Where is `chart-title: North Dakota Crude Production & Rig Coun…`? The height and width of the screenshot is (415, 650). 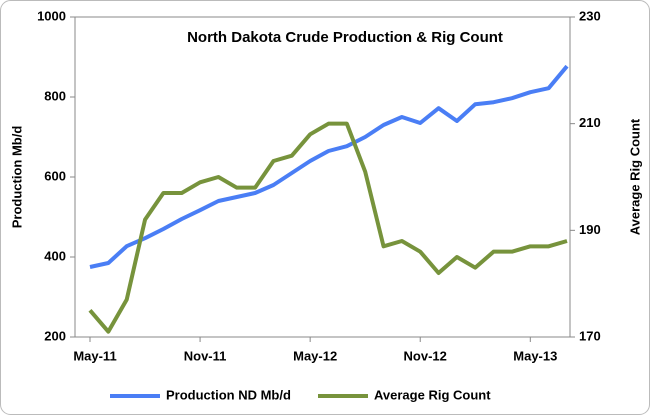 chart-title: North Dakota Crude Production & Rig Coun… is located at coordinates (345, 37).